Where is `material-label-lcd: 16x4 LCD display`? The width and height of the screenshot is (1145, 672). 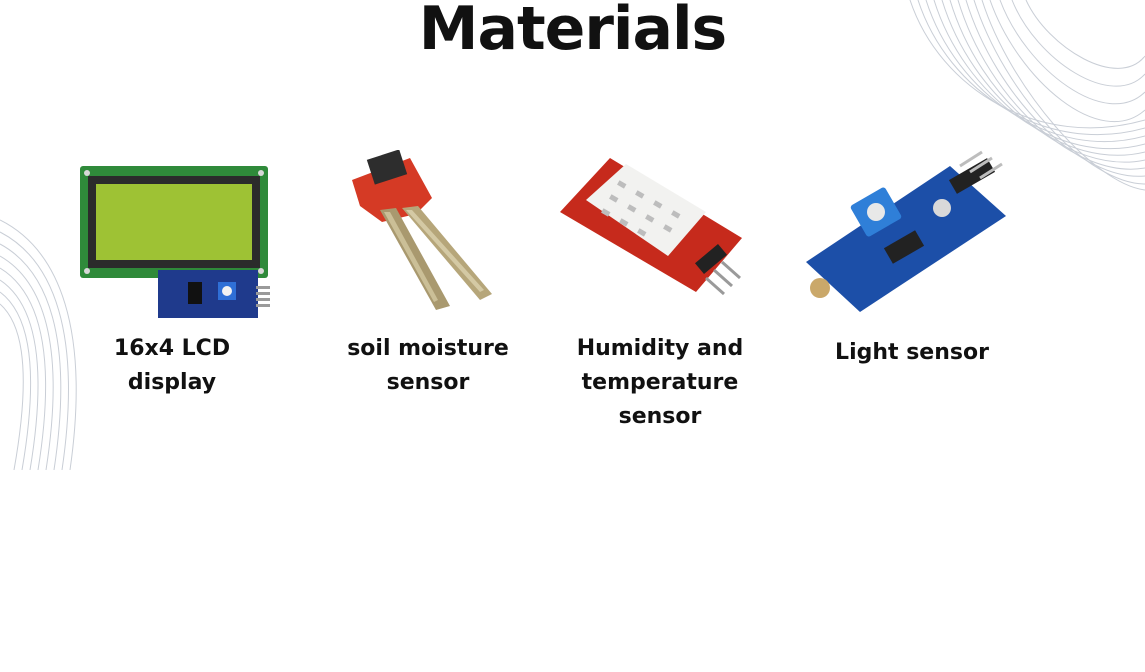 material-label-lcd: 16x4 LCD display is located at coordinates (172, 365).